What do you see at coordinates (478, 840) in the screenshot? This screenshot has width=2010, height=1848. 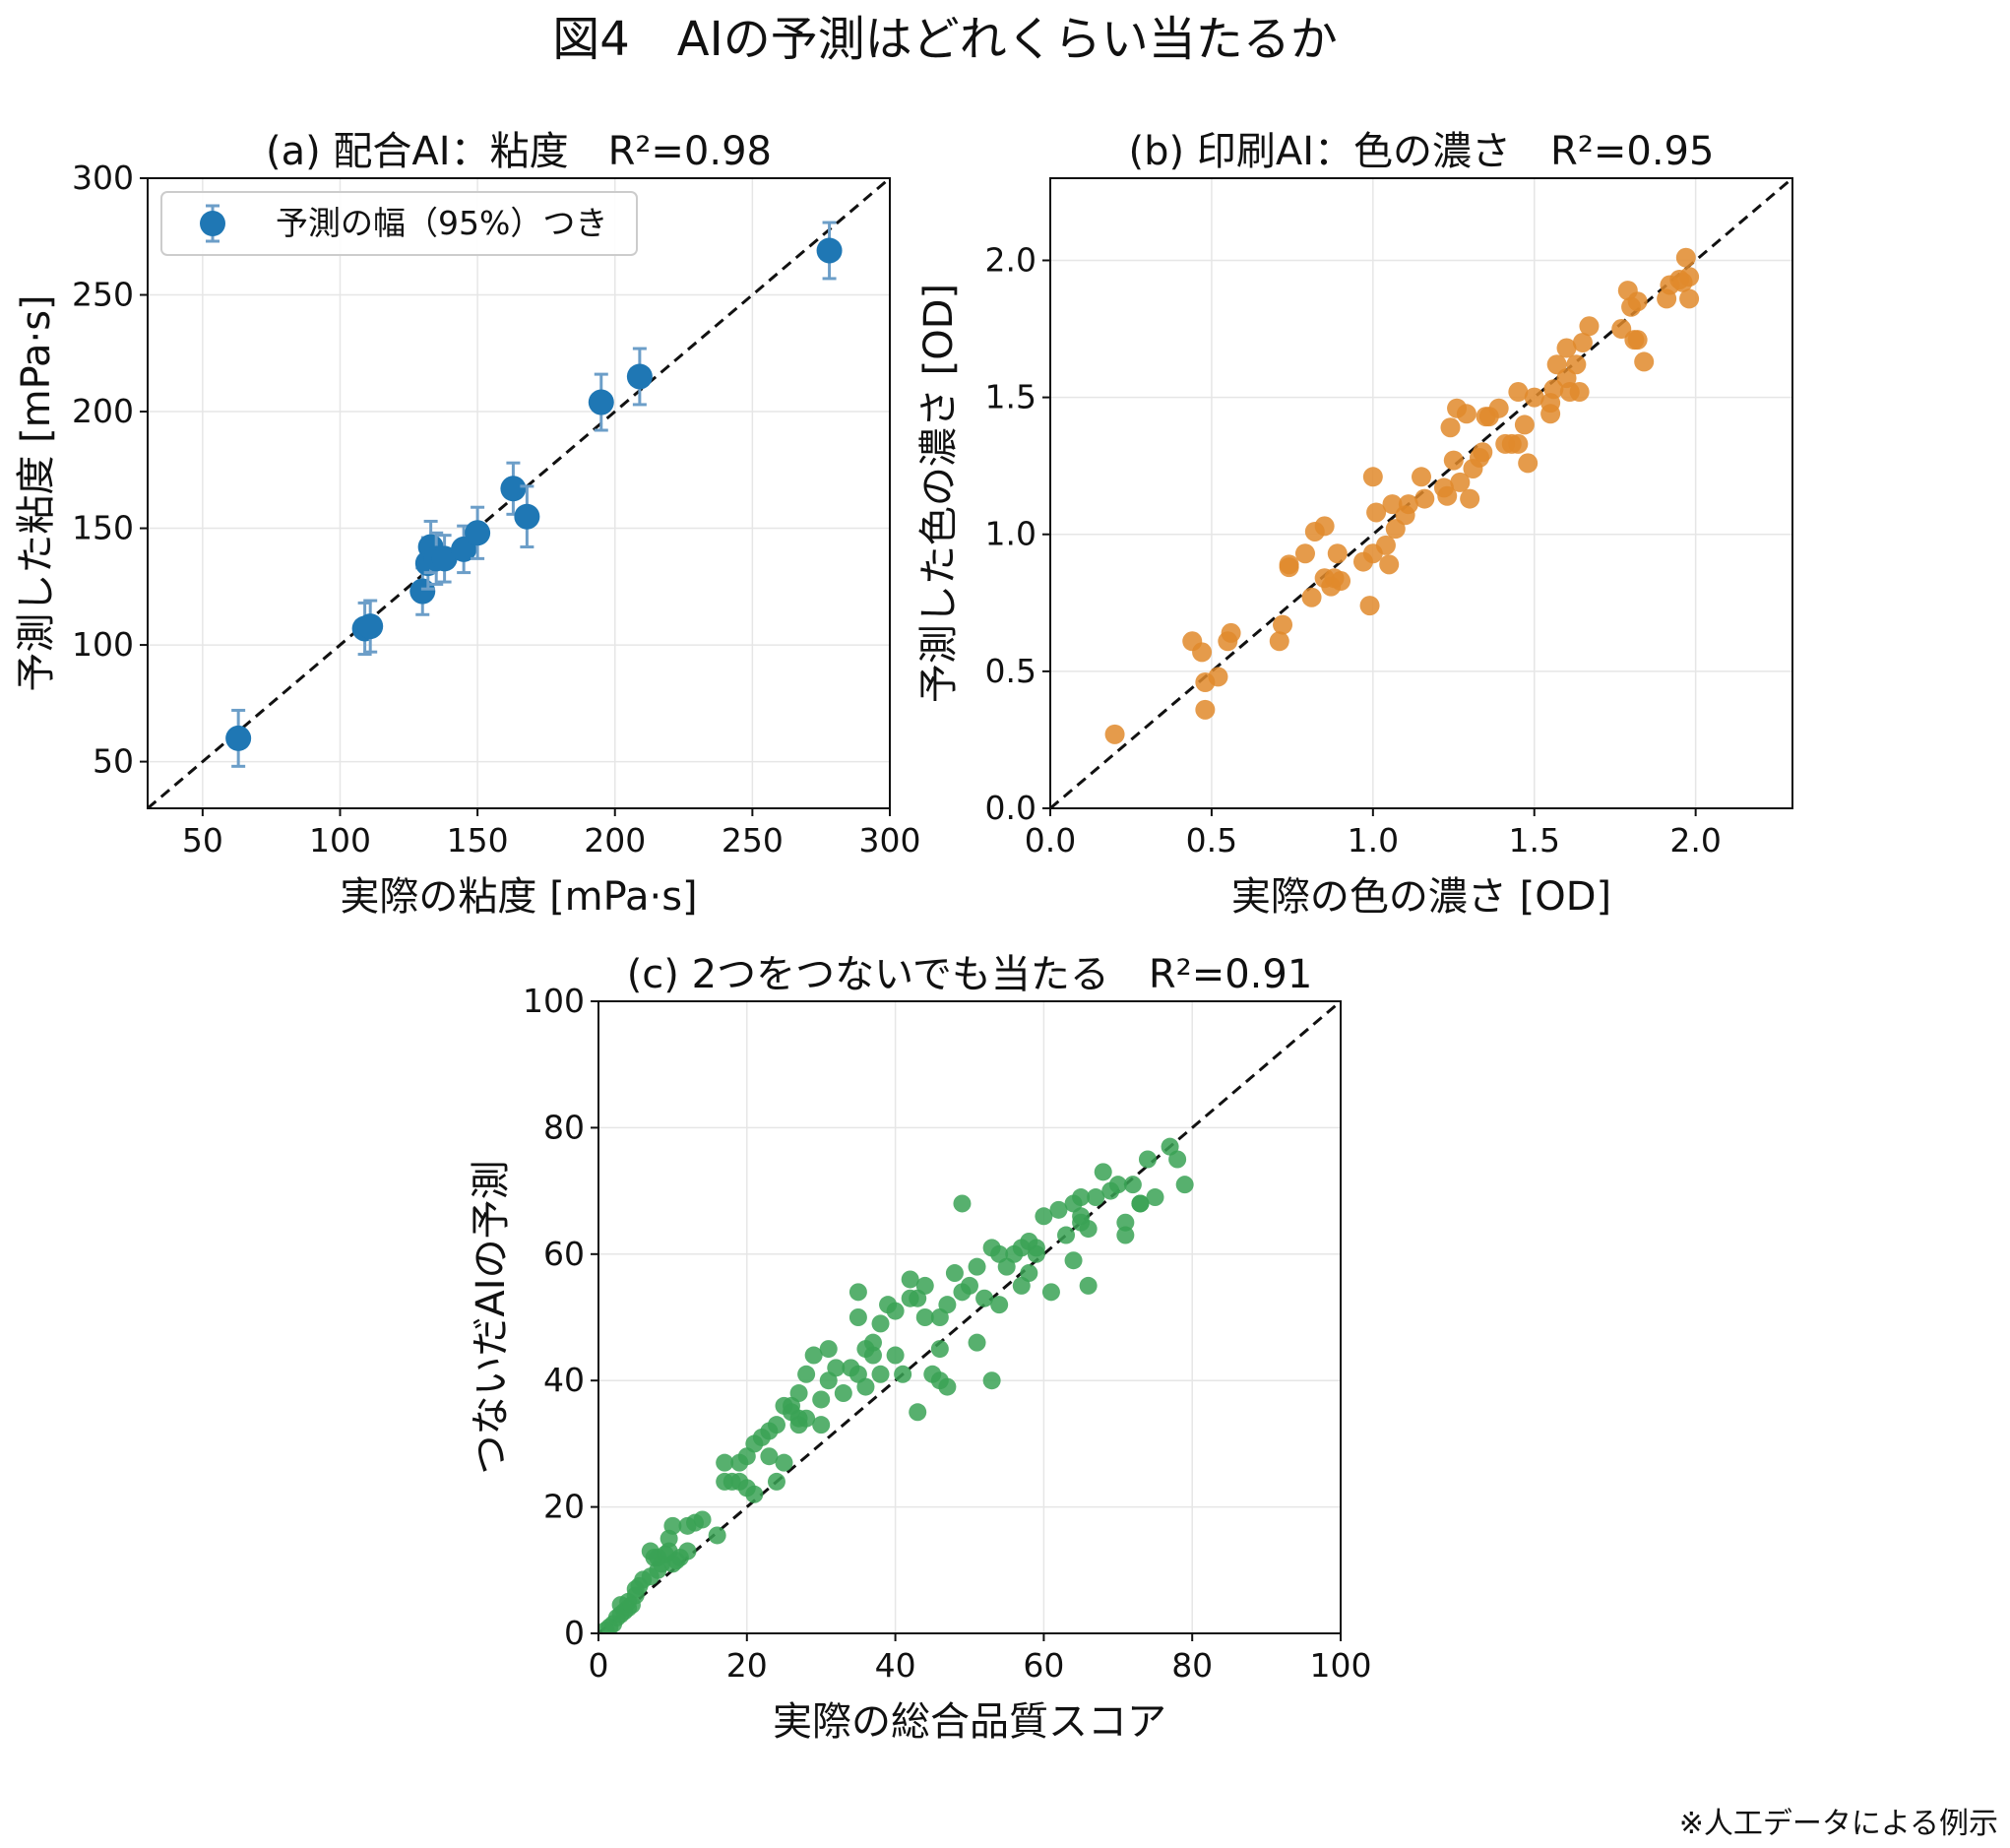 I see `x-tick-label: 150` at bounding box center [478, 840].